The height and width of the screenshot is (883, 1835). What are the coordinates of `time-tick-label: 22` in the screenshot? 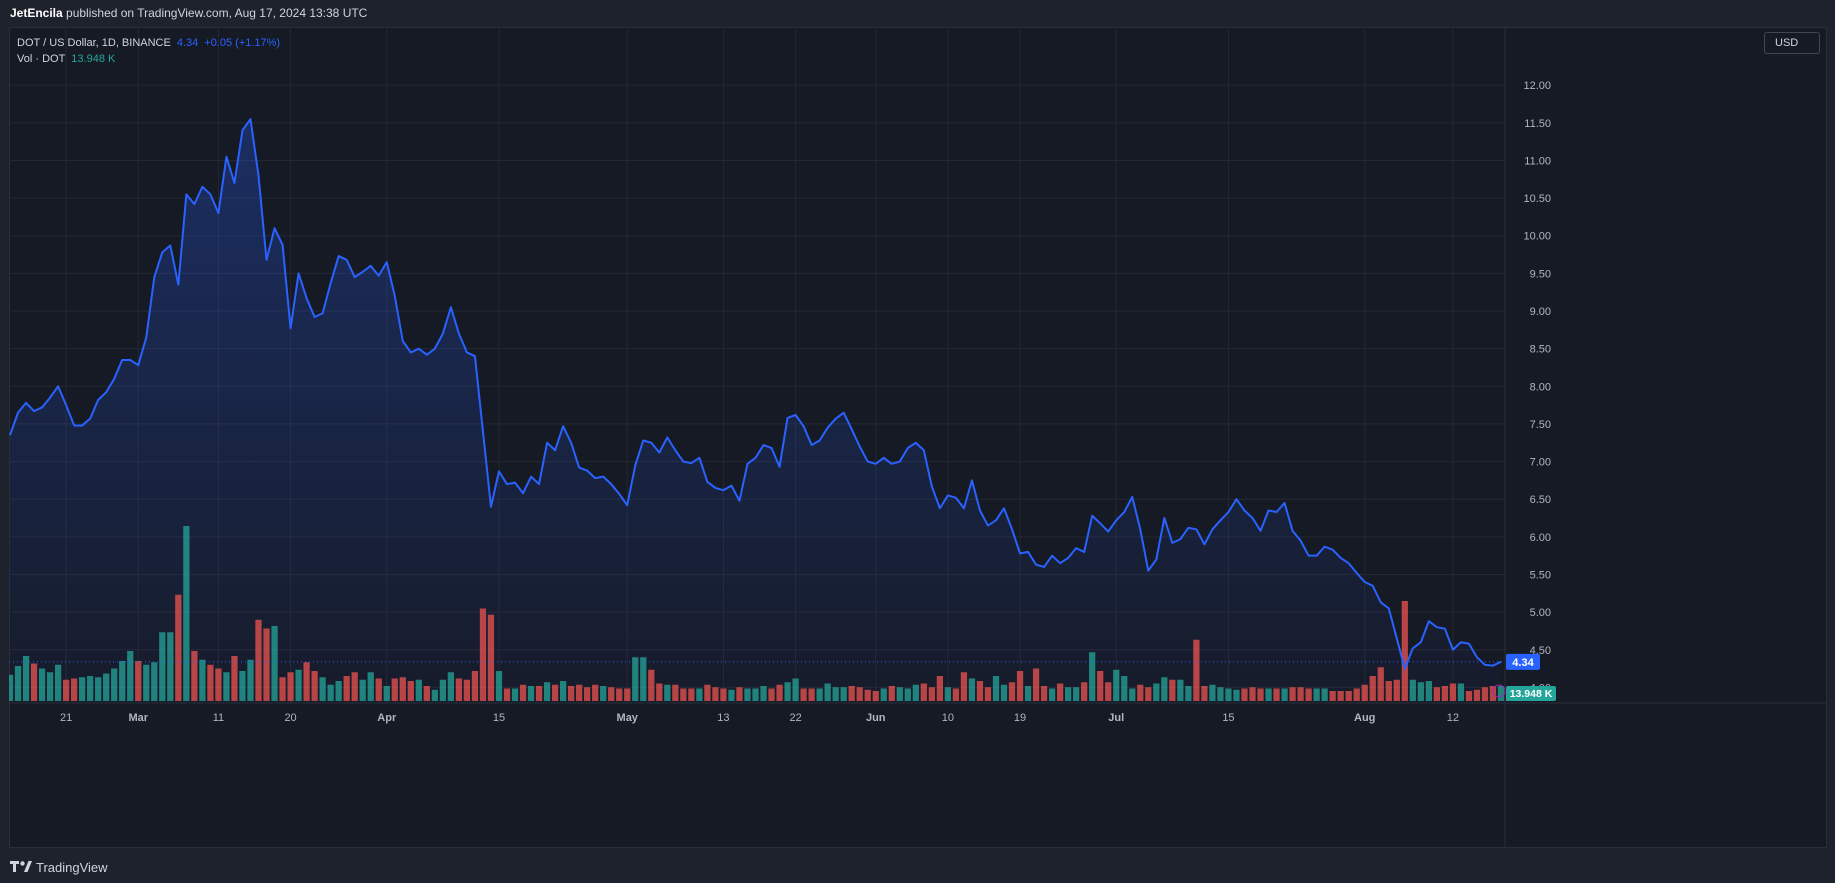 It's located at (795, 718).